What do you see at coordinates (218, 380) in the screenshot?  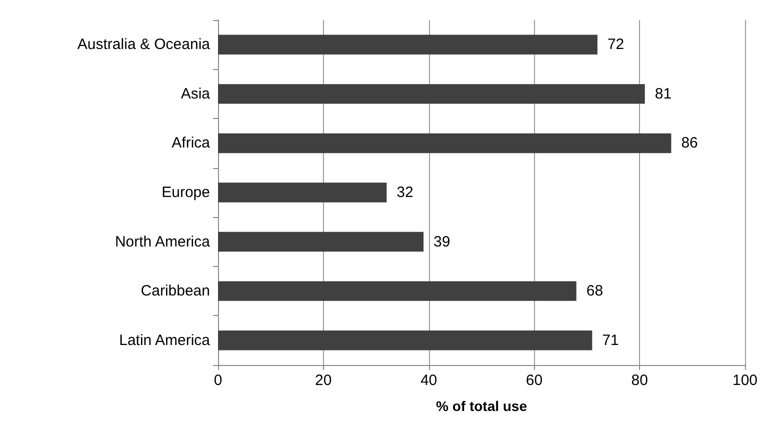 I see `x-tick-label: 0` at bounding box center [218, 380].